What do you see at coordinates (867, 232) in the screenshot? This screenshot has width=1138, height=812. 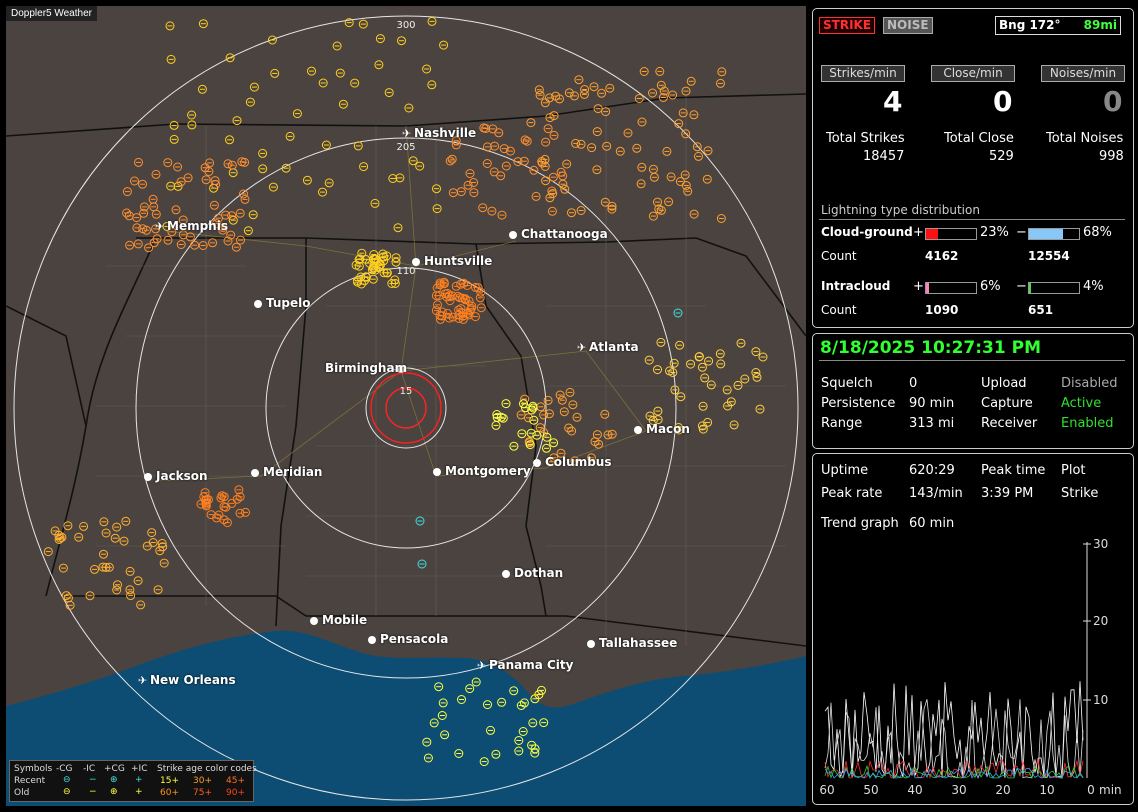 I see `cloud-ground-label: Cloud-ground` at bounding box center [867, 232].